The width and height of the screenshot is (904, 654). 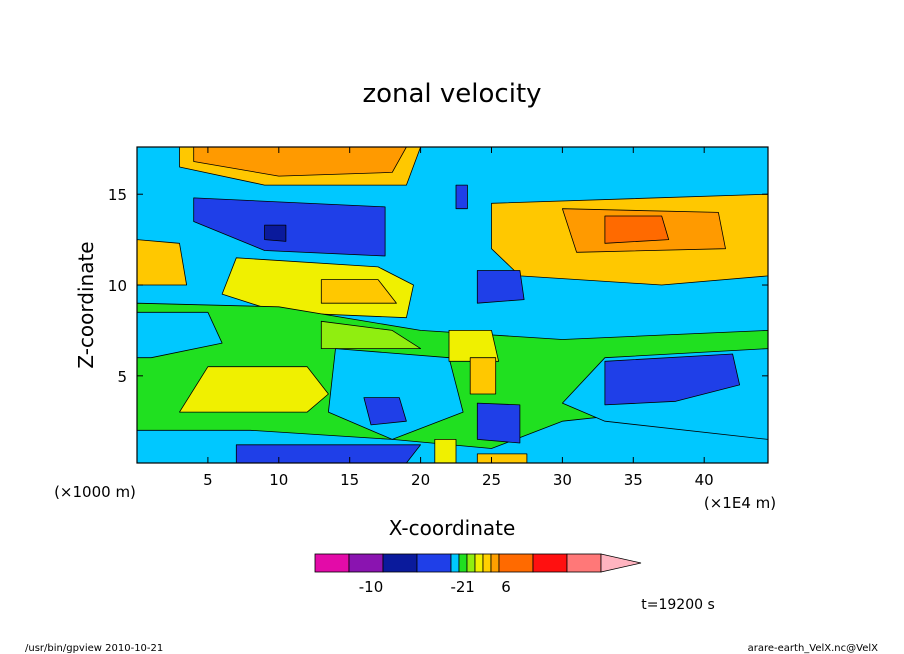 I want to click on time-label: t=19200 s, so click(x=678, y=605).